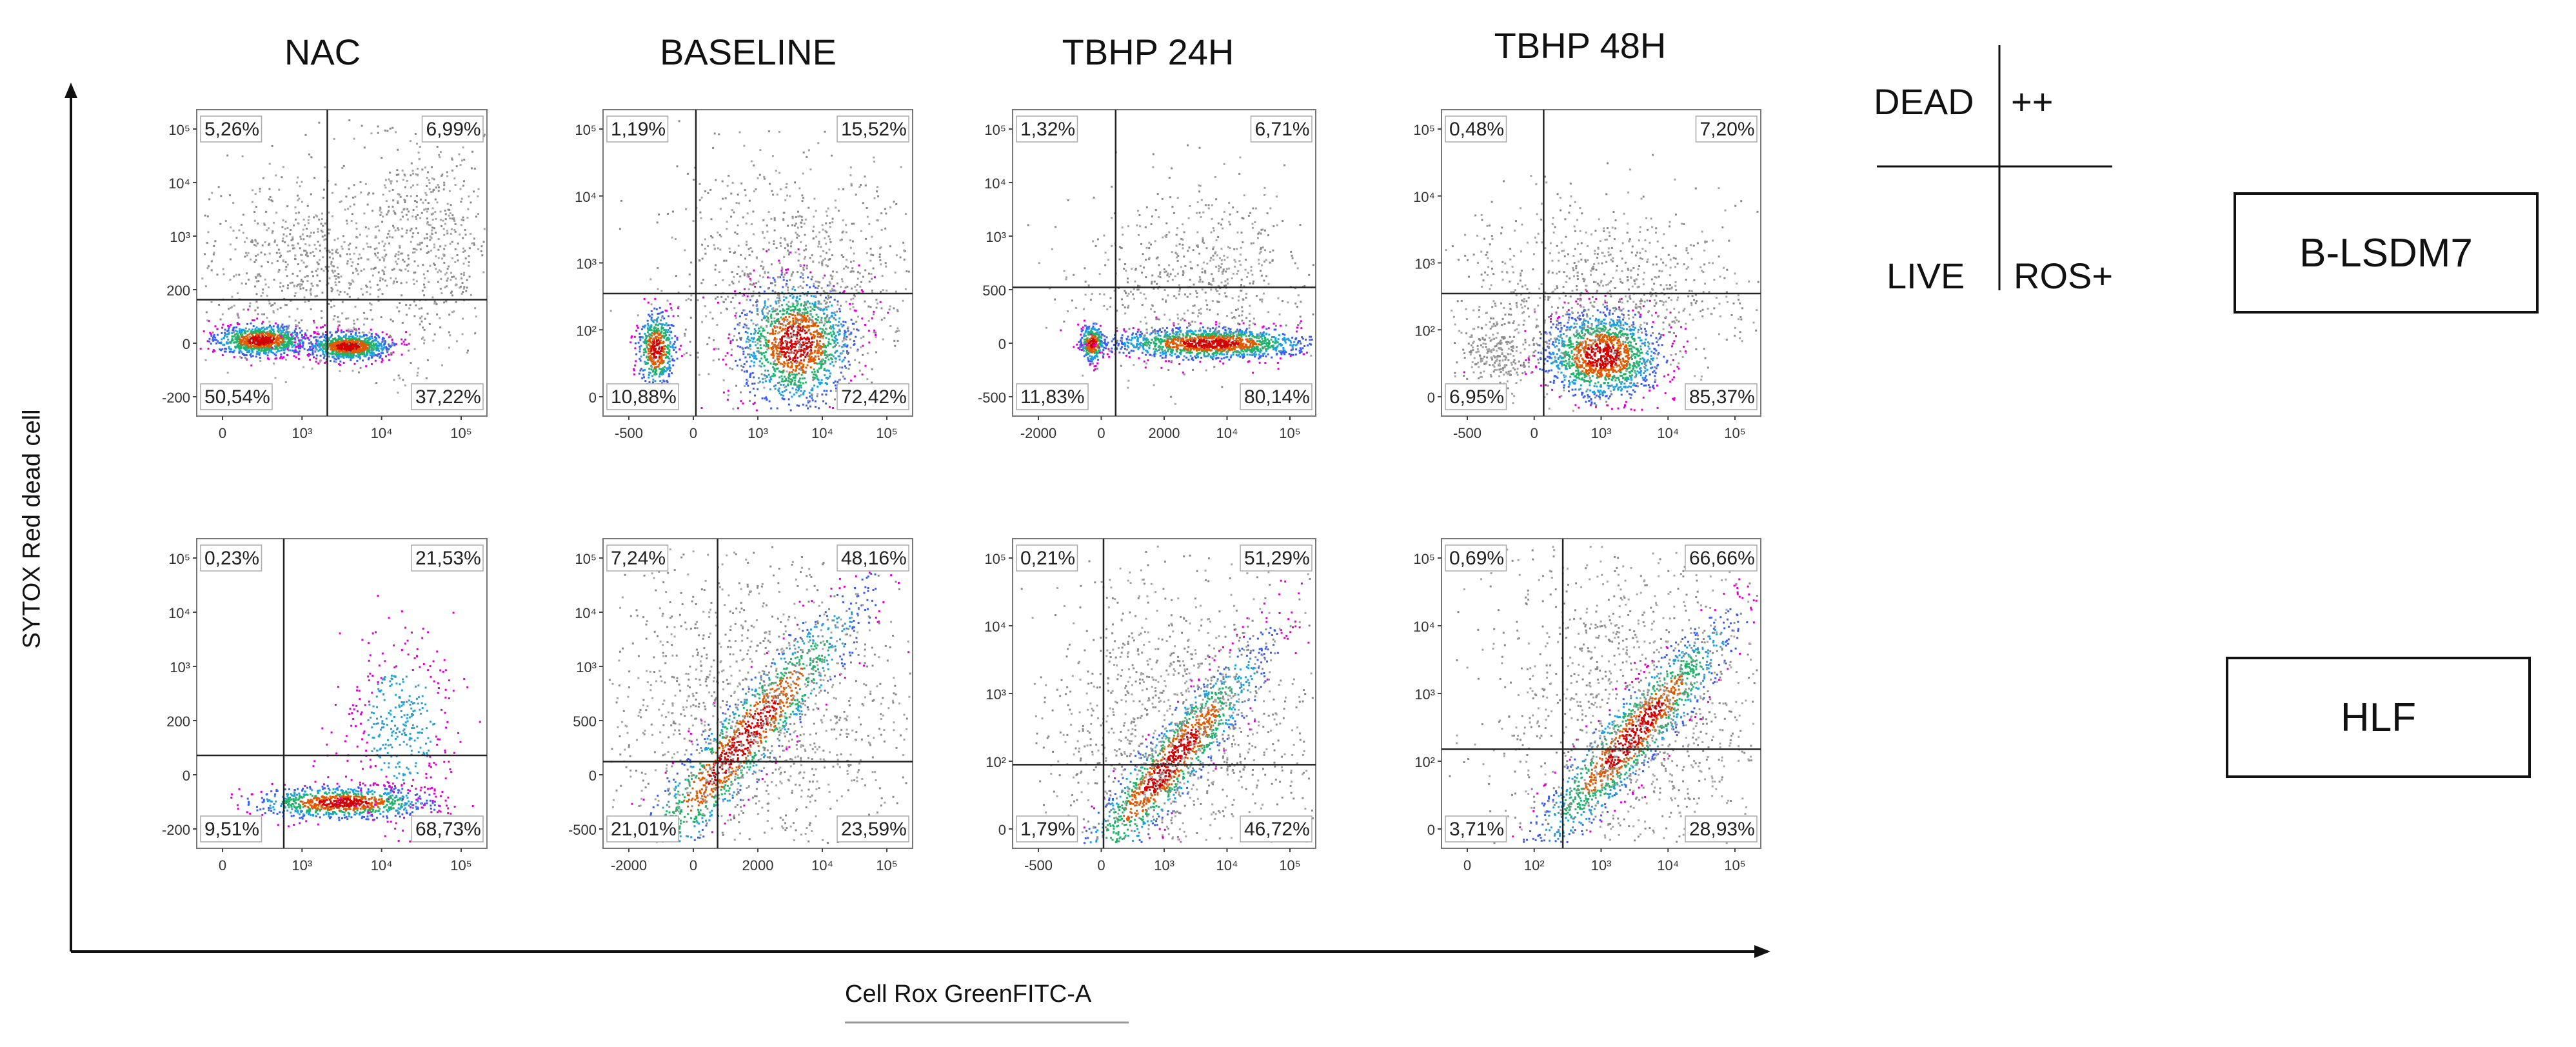 This screenshot has height=1047, width=2576. I want to click on column-title-tbhp-24h: TBHP 24H, so click(1148, 52).